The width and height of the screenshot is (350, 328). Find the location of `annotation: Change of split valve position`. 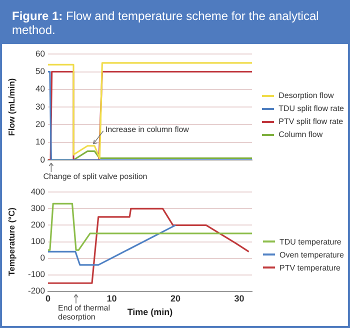

annotation: Change of split valve position is located at coordinates (95, 177).